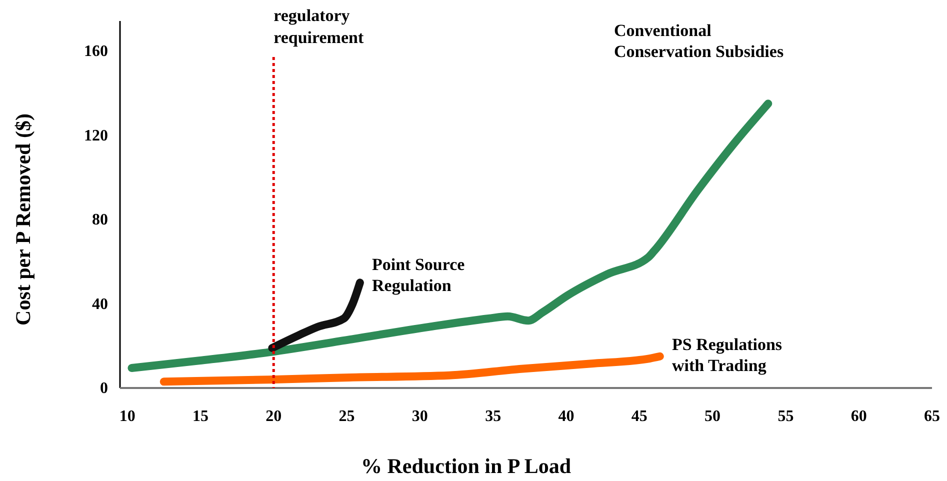 Image resolution: width=947 pixels, height=481 pixels. Describe the element at coordinates (566, 416) in the screenshot. I see `x-tick-label: 40` at that location.